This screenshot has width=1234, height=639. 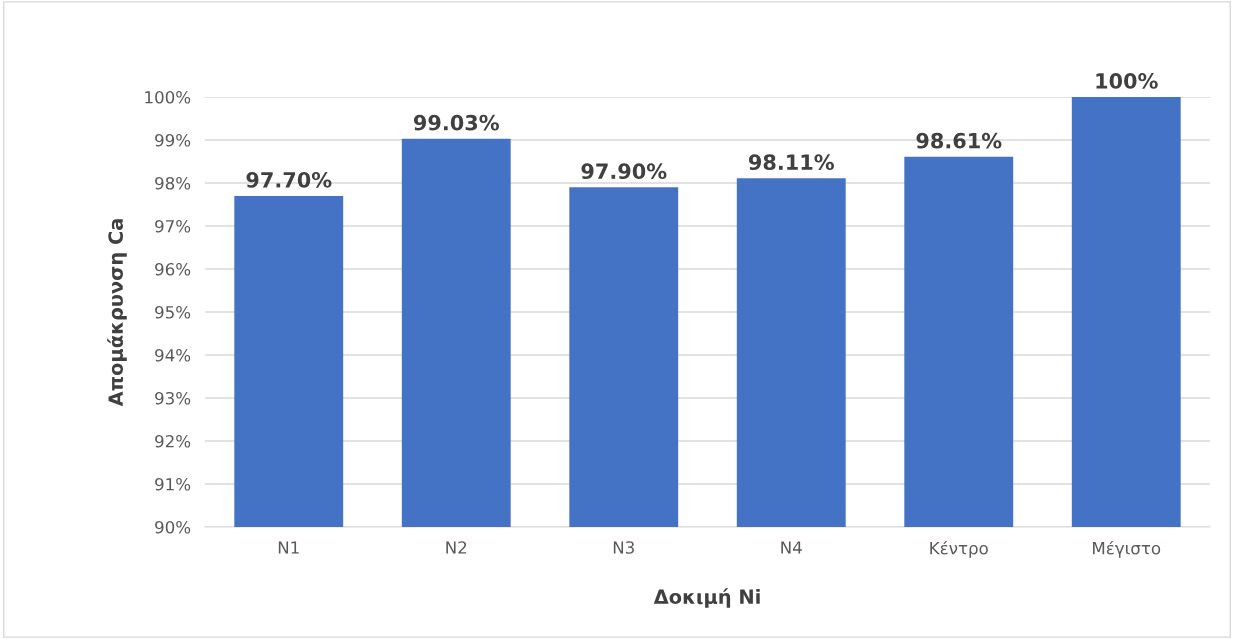 I want to click on y-axis-title: Απομάκρυνση Ca, so click(x=117, y=313).